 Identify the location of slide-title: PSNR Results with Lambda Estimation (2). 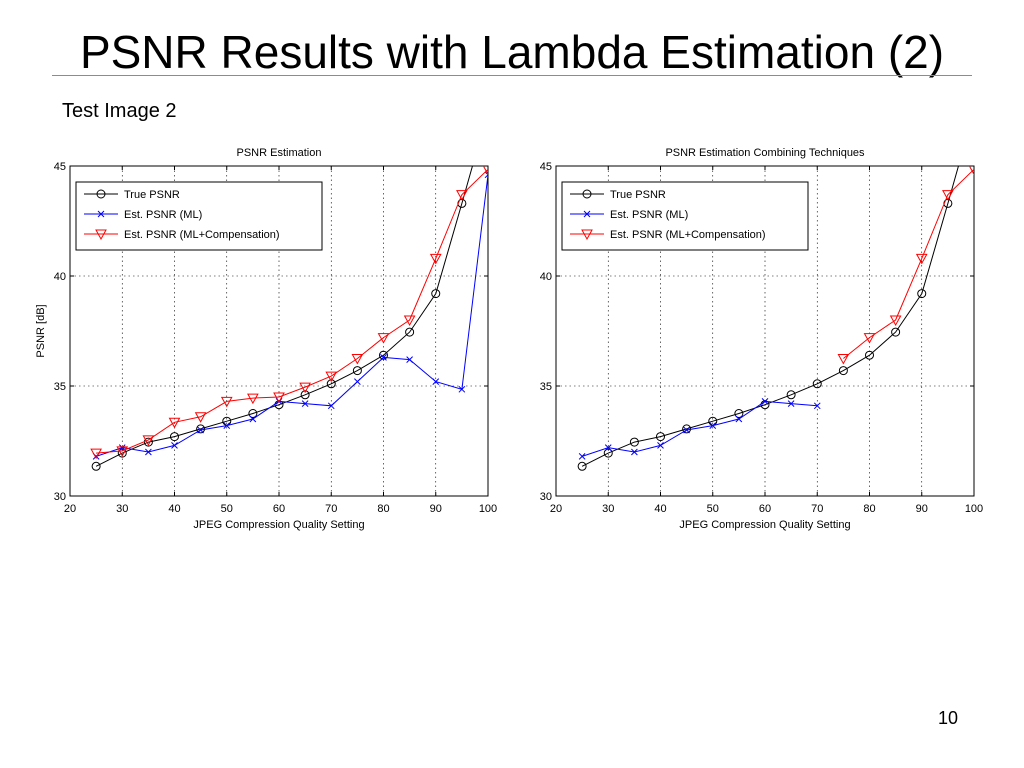
(512, 52).